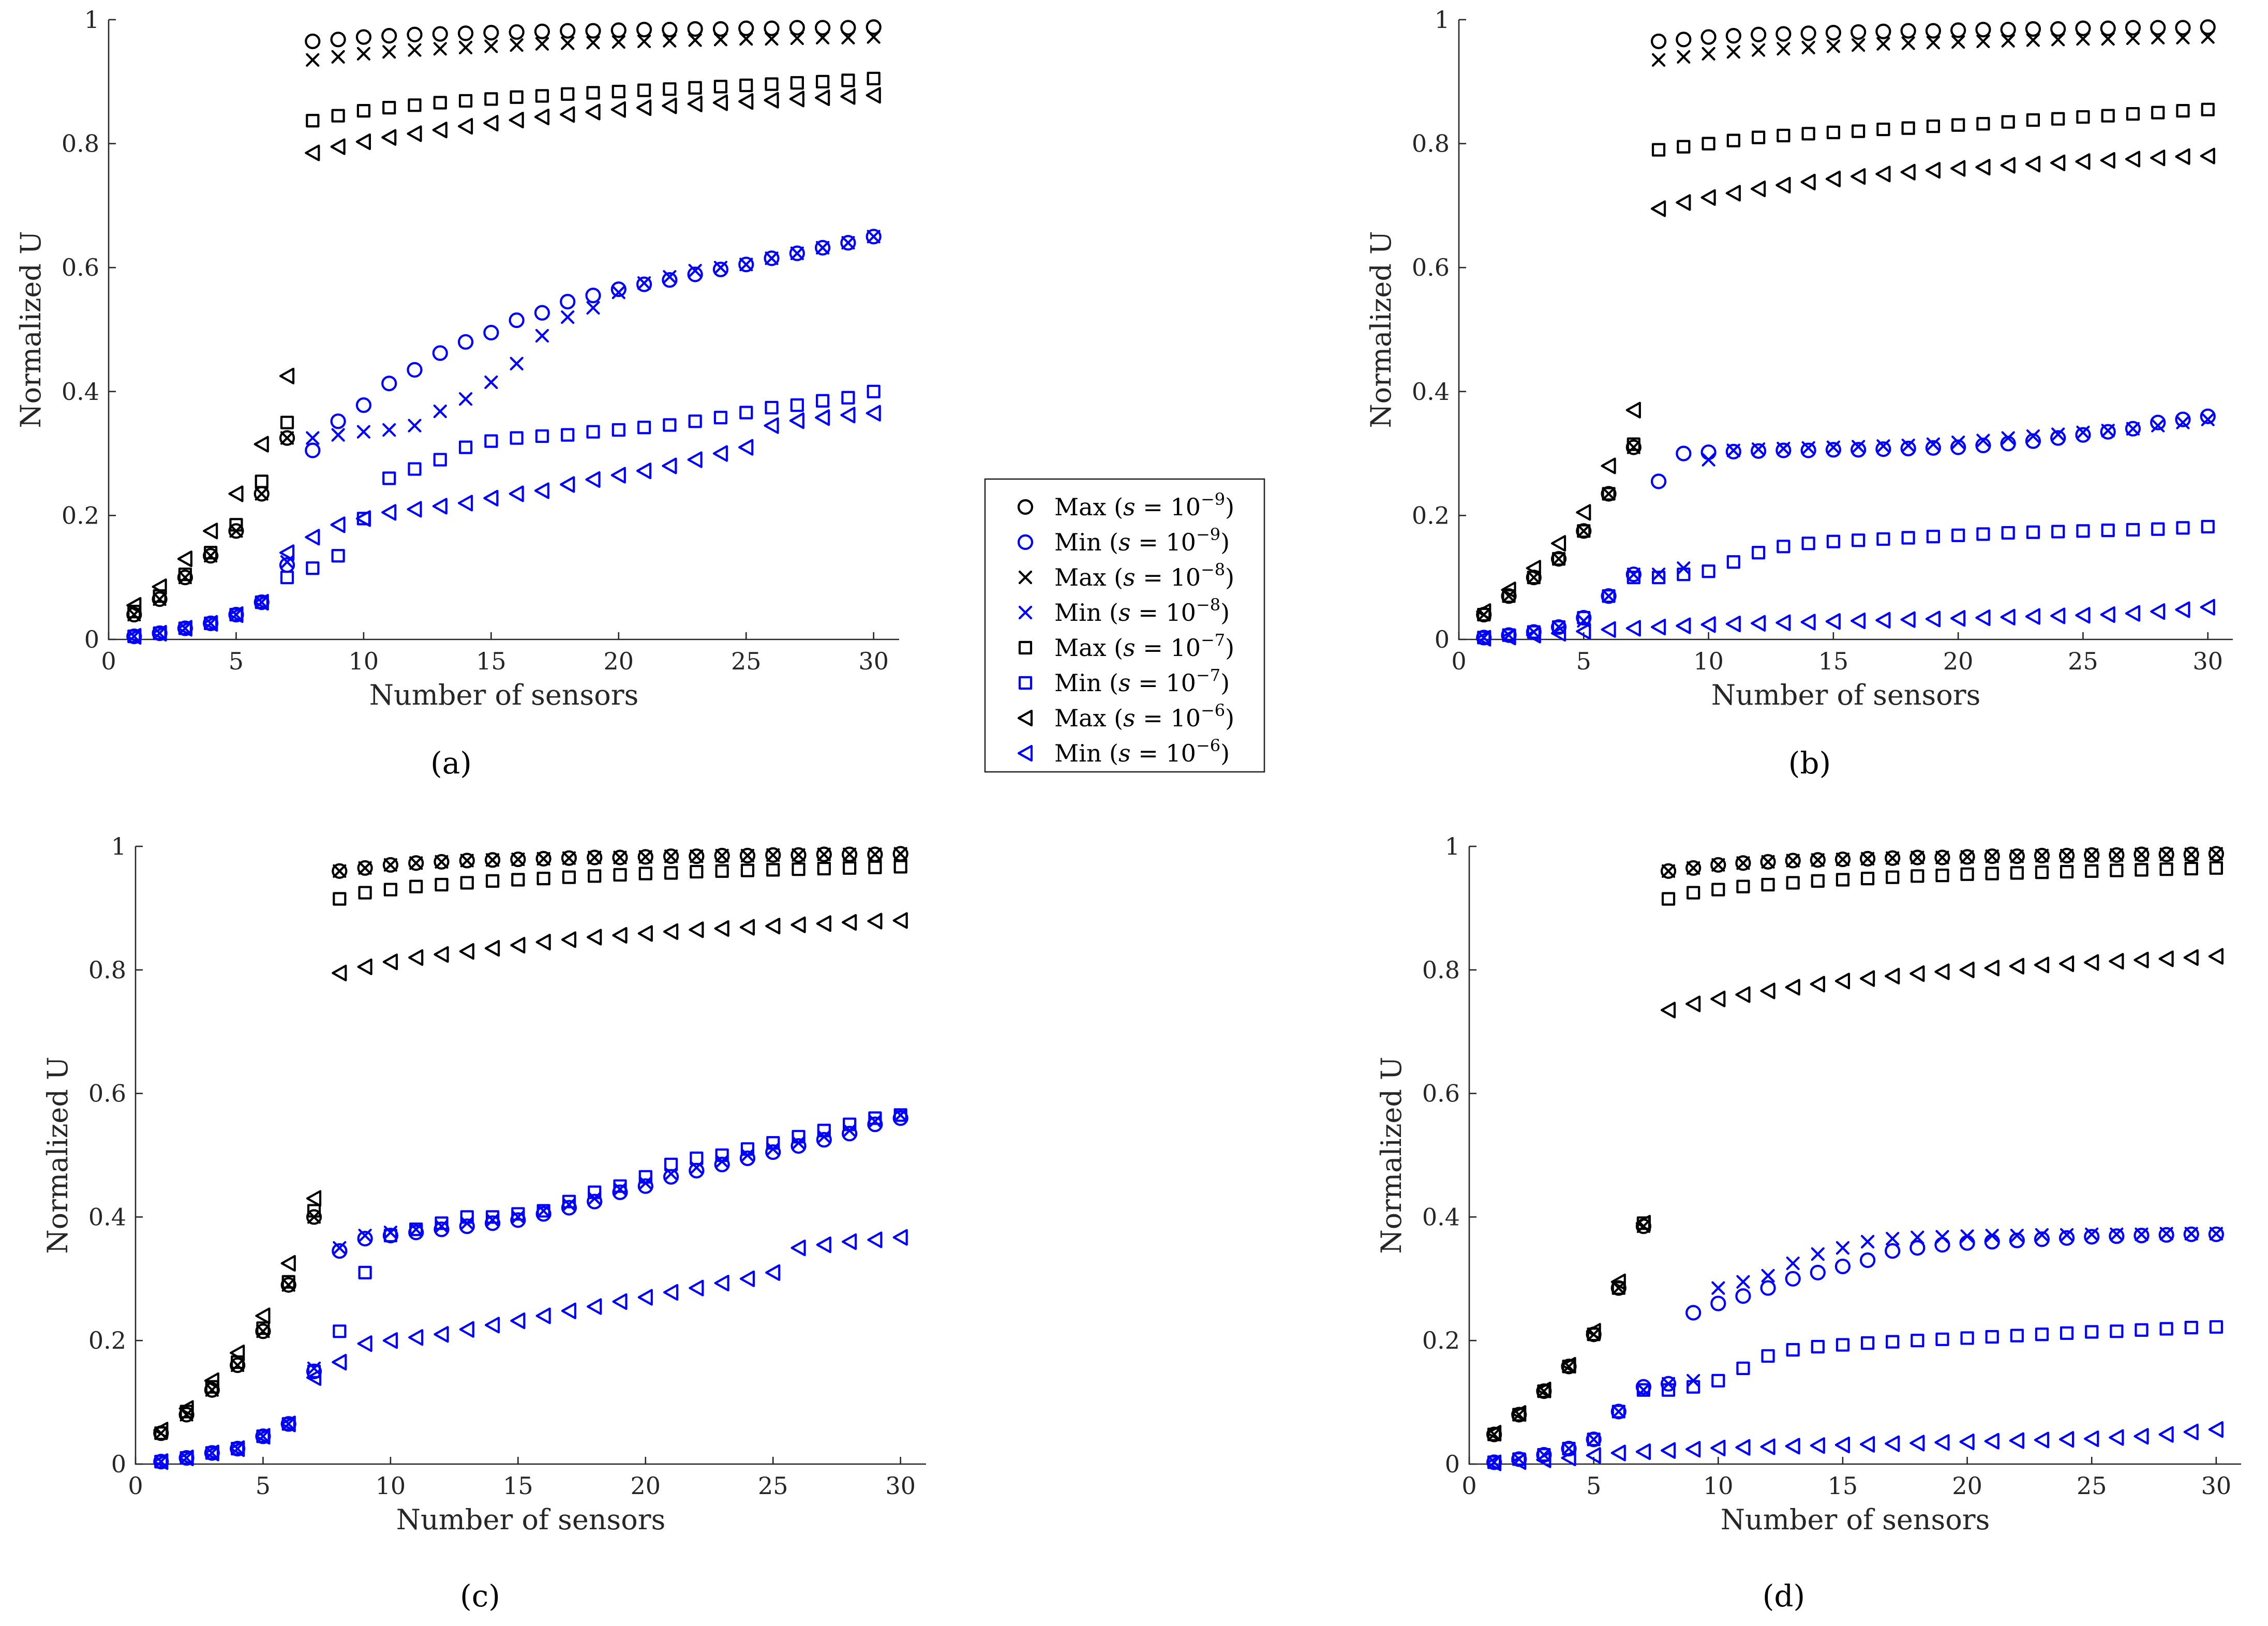 This screenshot has width=2268, height=1626. Describe the element at coordinates (91, 639) in the screenshot. I see `y-tick-label: 0` at that location.